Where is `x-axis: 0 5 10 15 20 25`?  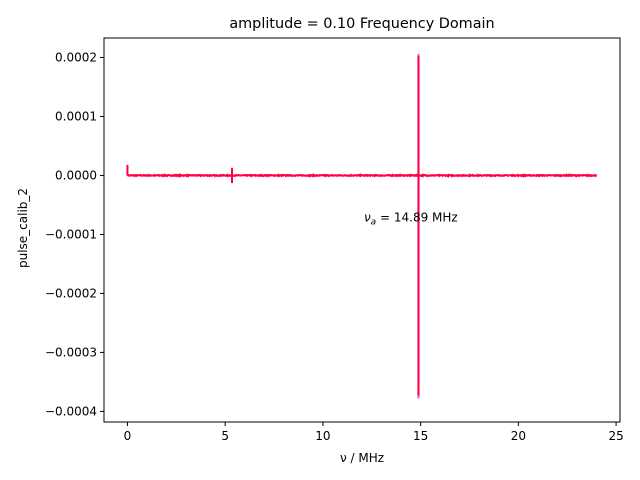 x-axis: 0 5 10 15 20 25 is located at coordinates (374, 432).